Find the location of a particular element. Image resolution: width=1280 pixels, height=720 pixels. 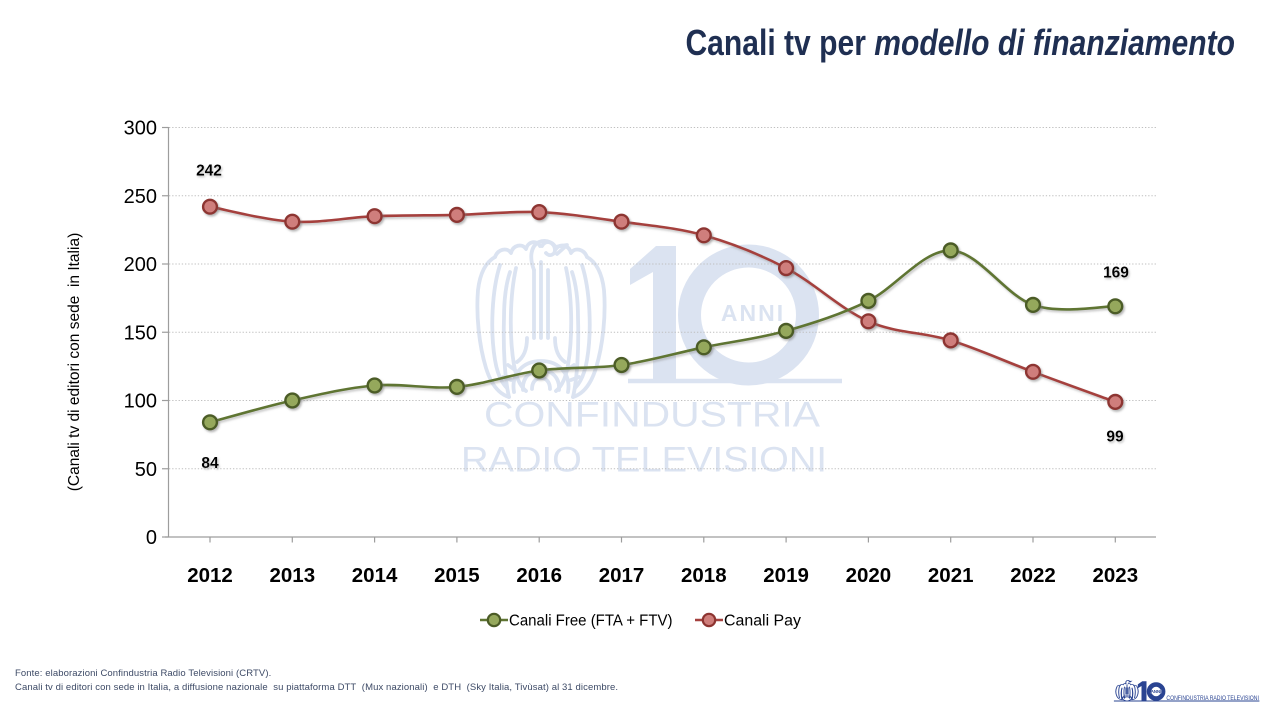

svg-text: 2014 is located at coordinates (375, 575).